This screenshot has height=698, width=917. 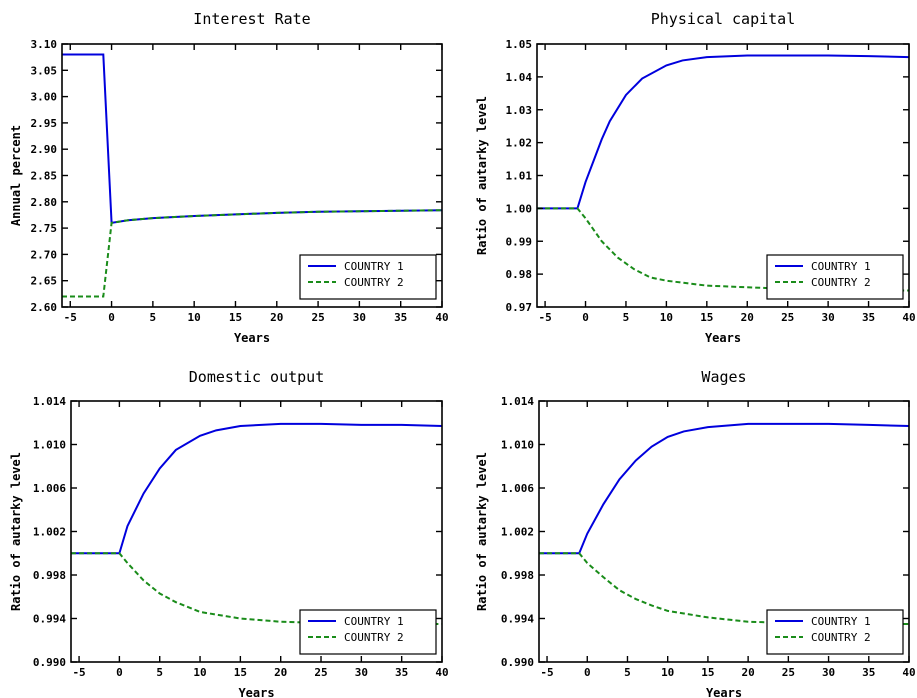 I want to click on y-tick-label: 2.60, so click(x=44, y=307).